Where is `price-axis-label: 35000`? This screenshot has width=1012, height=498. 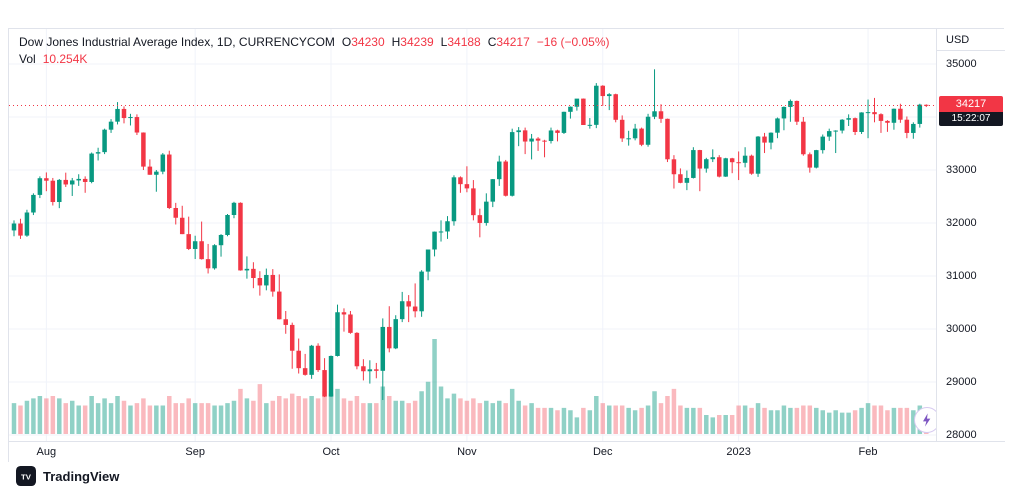
price-axis-label: 35000 is located at coordinates (961, 64).